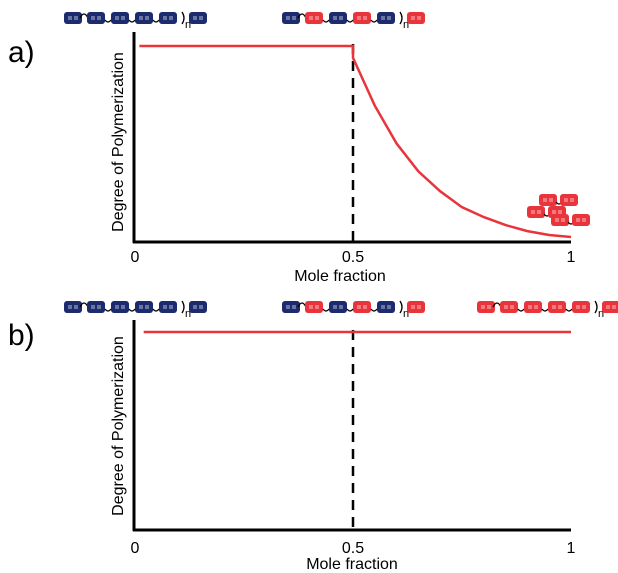  Describe the element at coordinates (118, 142) in the screenshot. I see `y-axis-label-a: Degree of Polymerization` at that location.